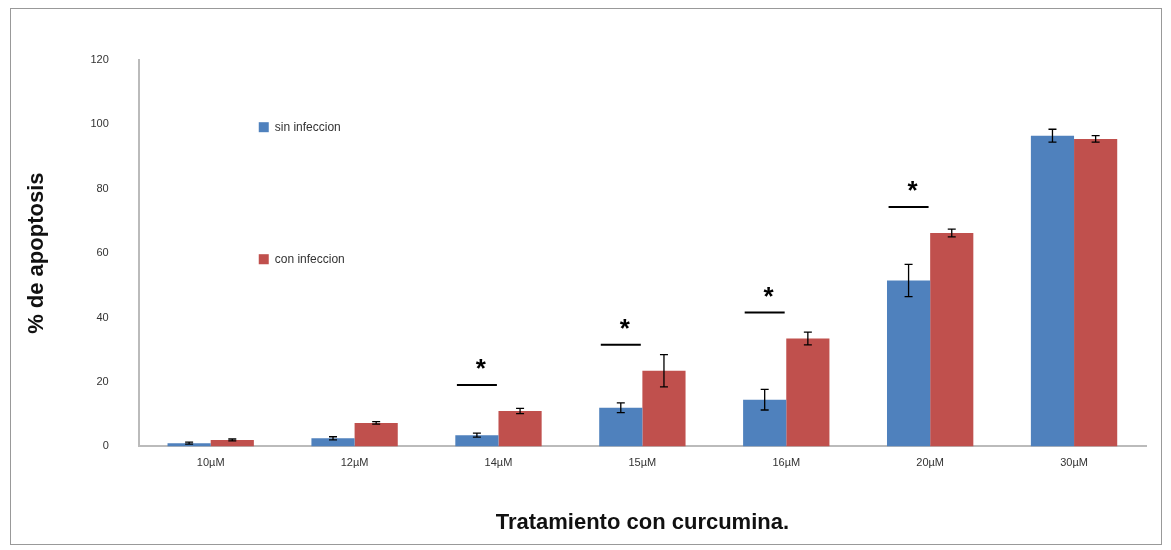 The width and height of the screenshot is (1171, 550). What do you see at coordinates (307, 126) in the screenshot?
I see `legend-label: sin infeccion` at bounding box center [307, 126].